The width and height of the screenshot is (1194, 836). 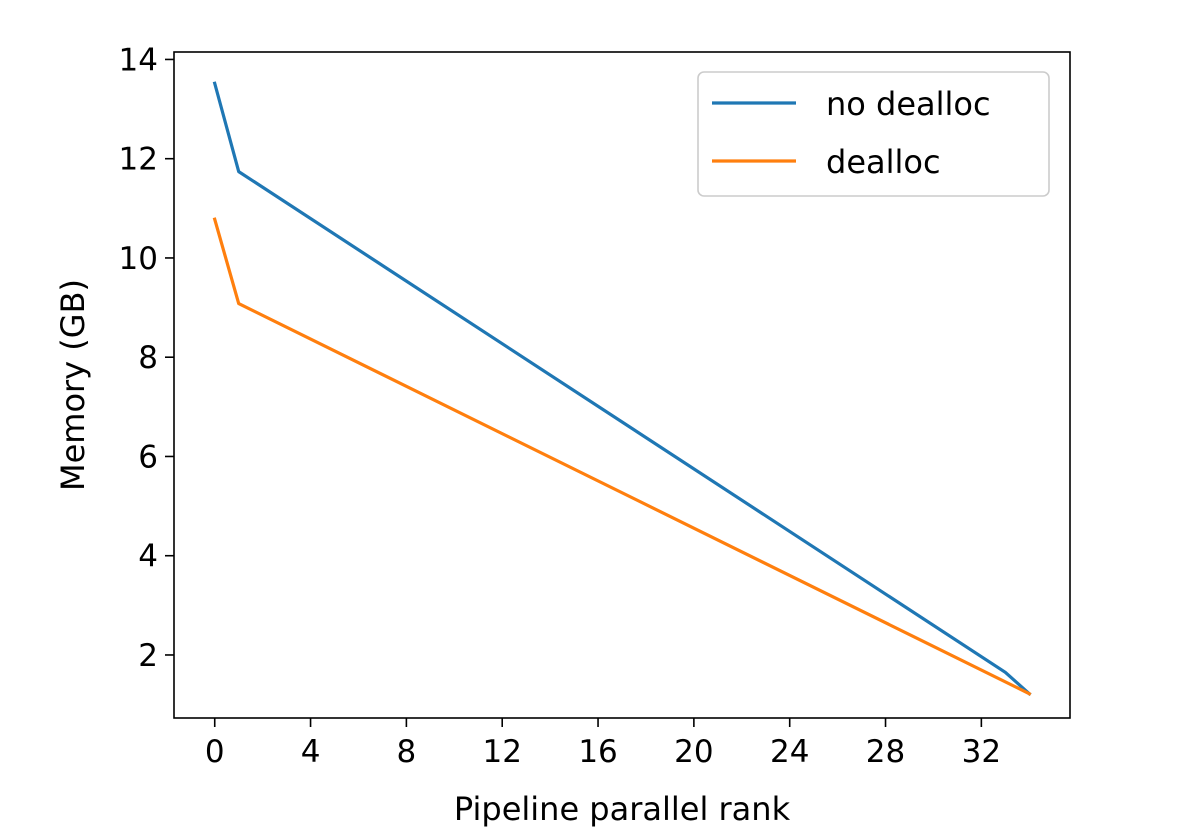 What do you see at coordinates (148, 457) in the screenshot?
I see `y-tick-label: 6` at bounding box center [148, 457].